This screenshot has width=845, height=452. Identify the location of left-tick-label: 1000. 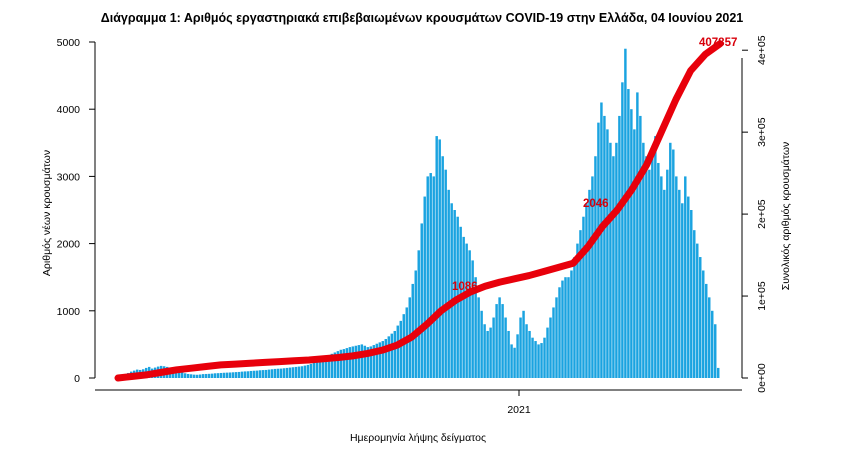
(69, 312).